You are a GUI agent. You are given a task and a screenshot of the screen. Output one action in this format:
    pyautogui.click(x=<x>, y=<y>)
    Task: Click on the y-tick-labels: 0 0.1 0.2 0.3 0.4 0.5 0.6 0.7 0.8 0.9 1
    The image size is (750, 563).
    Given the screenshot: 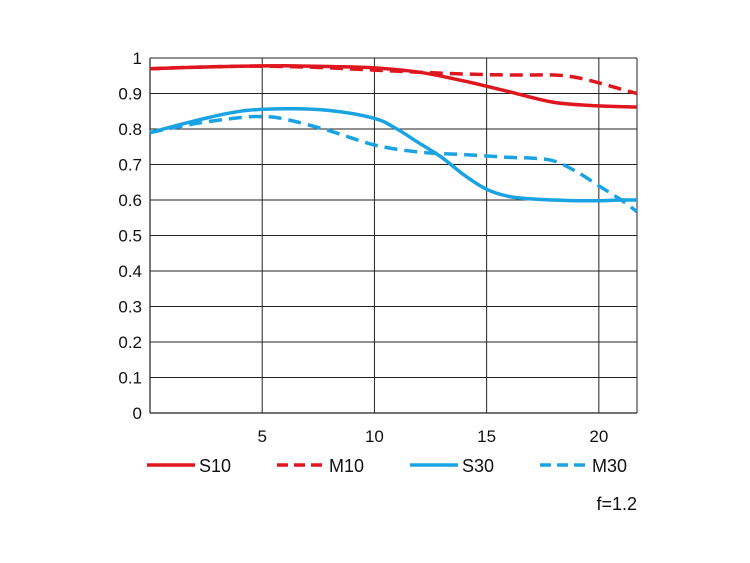 What is the action you would take?
    pyautogui.click(x=130, y=236)
    